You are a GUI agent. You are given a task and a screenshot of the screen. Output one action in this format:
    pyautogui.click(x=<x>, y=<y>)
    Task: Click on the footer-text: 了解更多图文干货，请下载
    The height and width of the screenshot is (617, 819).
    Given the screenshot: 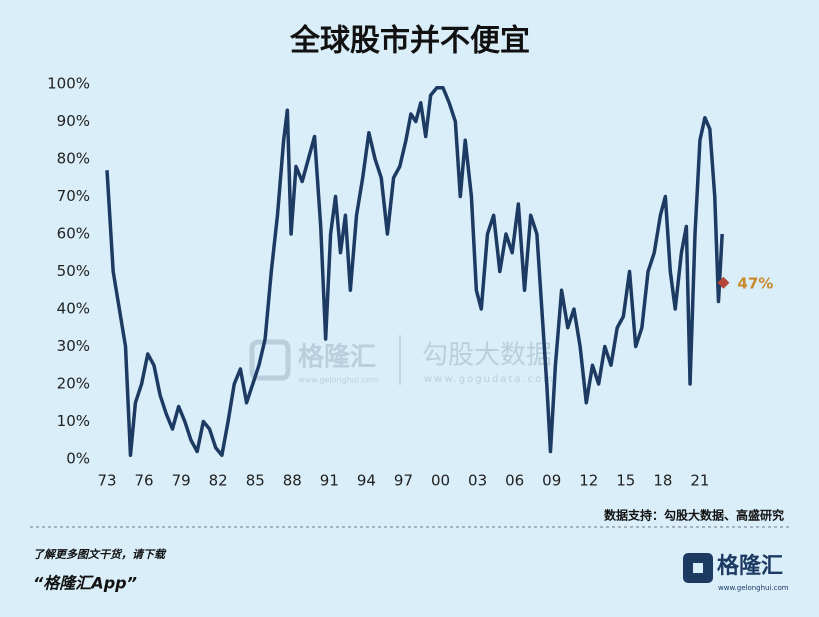 What is the action you would take?
    pyautogui.click(x=100, y=554)
    